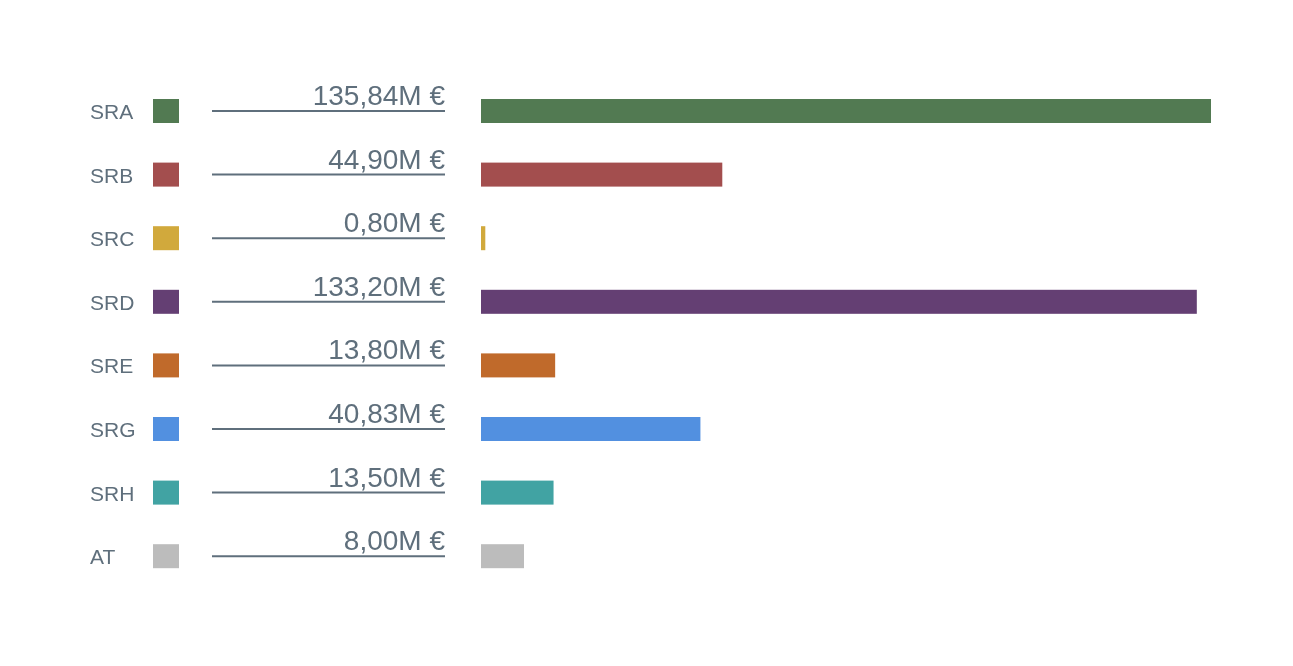  What do you see at coordinates (387, 159) in the screenshot?
I see `data-label: 44,90M €` at bounding box center [387, 159].